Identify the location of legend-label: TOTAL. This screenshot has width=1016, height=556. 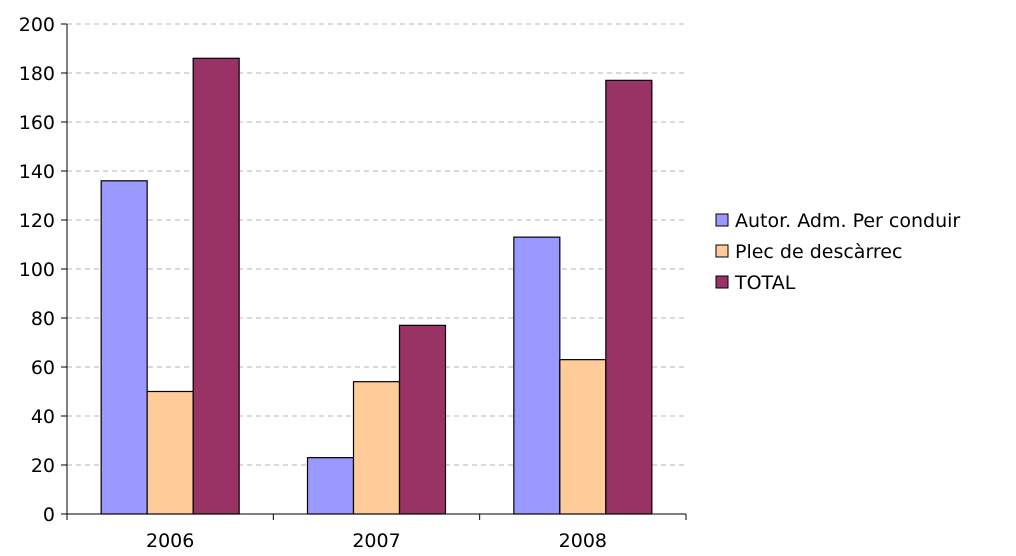
(765, 283).